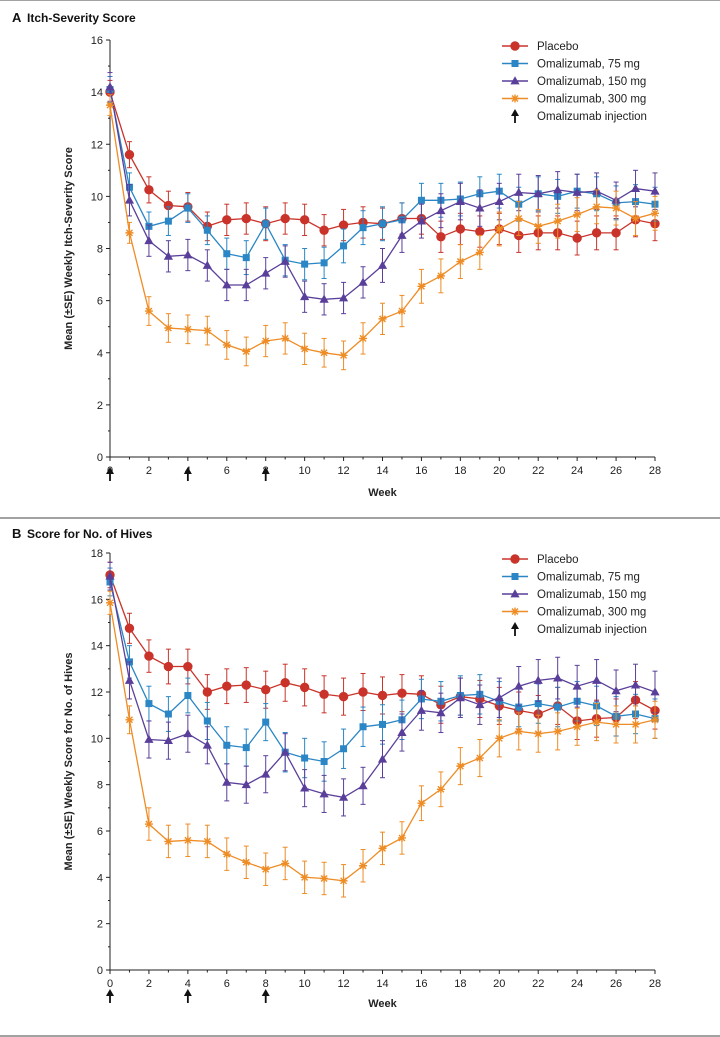  What do you see at coordinates (187, 474) in the screenshot?
I see `injection-arrow` at bounding box center [187, 474].